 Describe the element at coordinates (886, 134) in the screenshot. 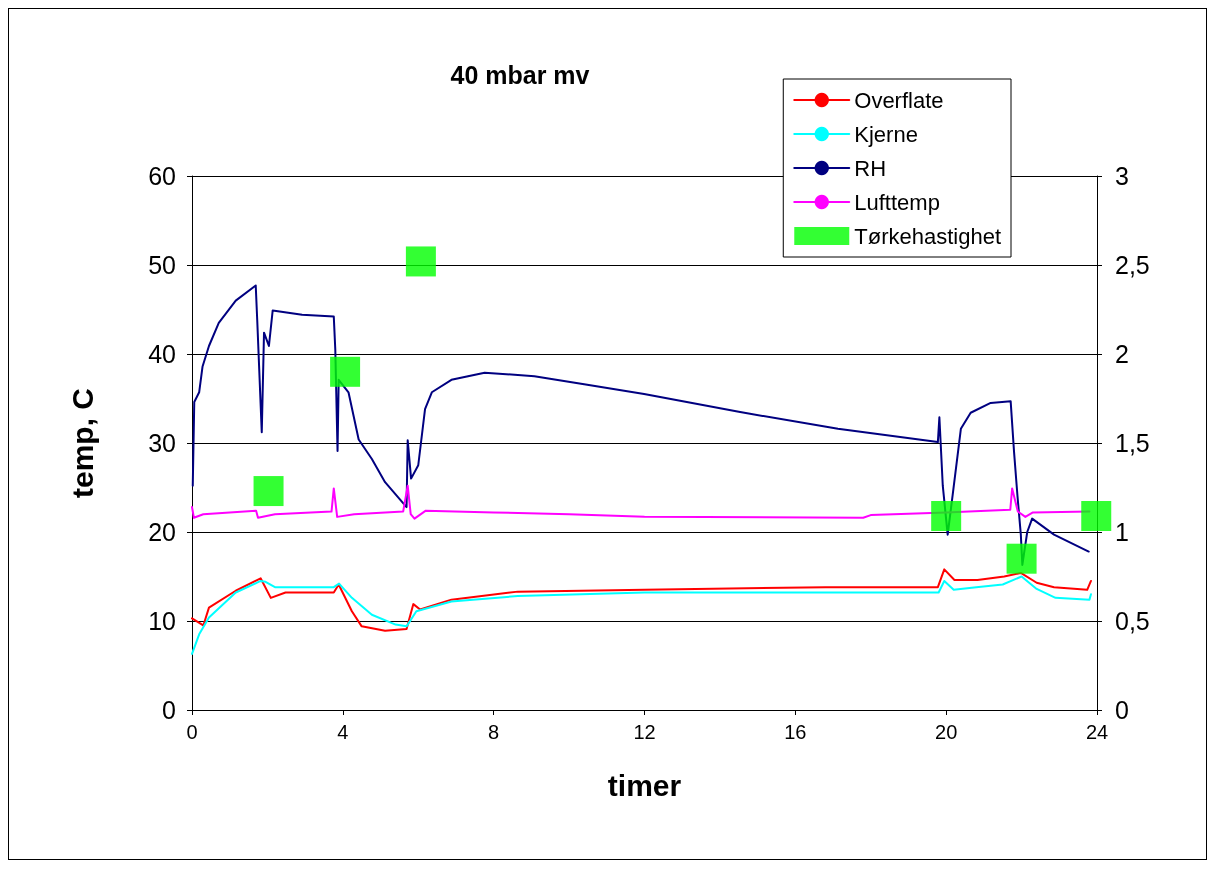

I see `legend-label: Kjerne` at that location.